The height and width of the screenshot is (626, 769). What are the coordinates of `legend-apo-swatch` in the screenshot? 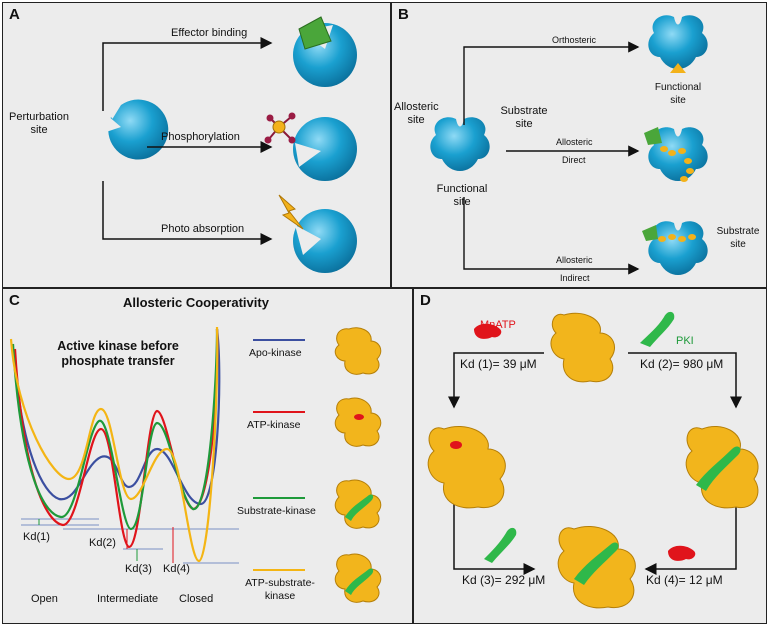 It's located at (279, 340).